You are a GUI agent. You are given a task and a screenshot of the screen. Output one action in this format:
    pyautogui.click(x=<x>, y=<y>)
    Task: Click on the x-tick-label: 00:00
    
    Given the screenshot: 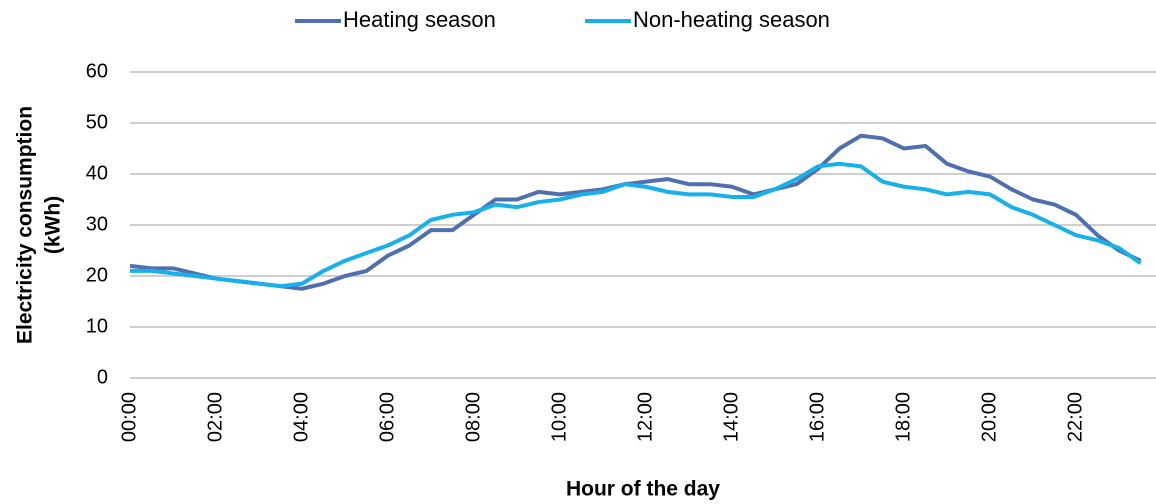 What is the action you would take?
    pyautogui.click(x=129, y=417)
    